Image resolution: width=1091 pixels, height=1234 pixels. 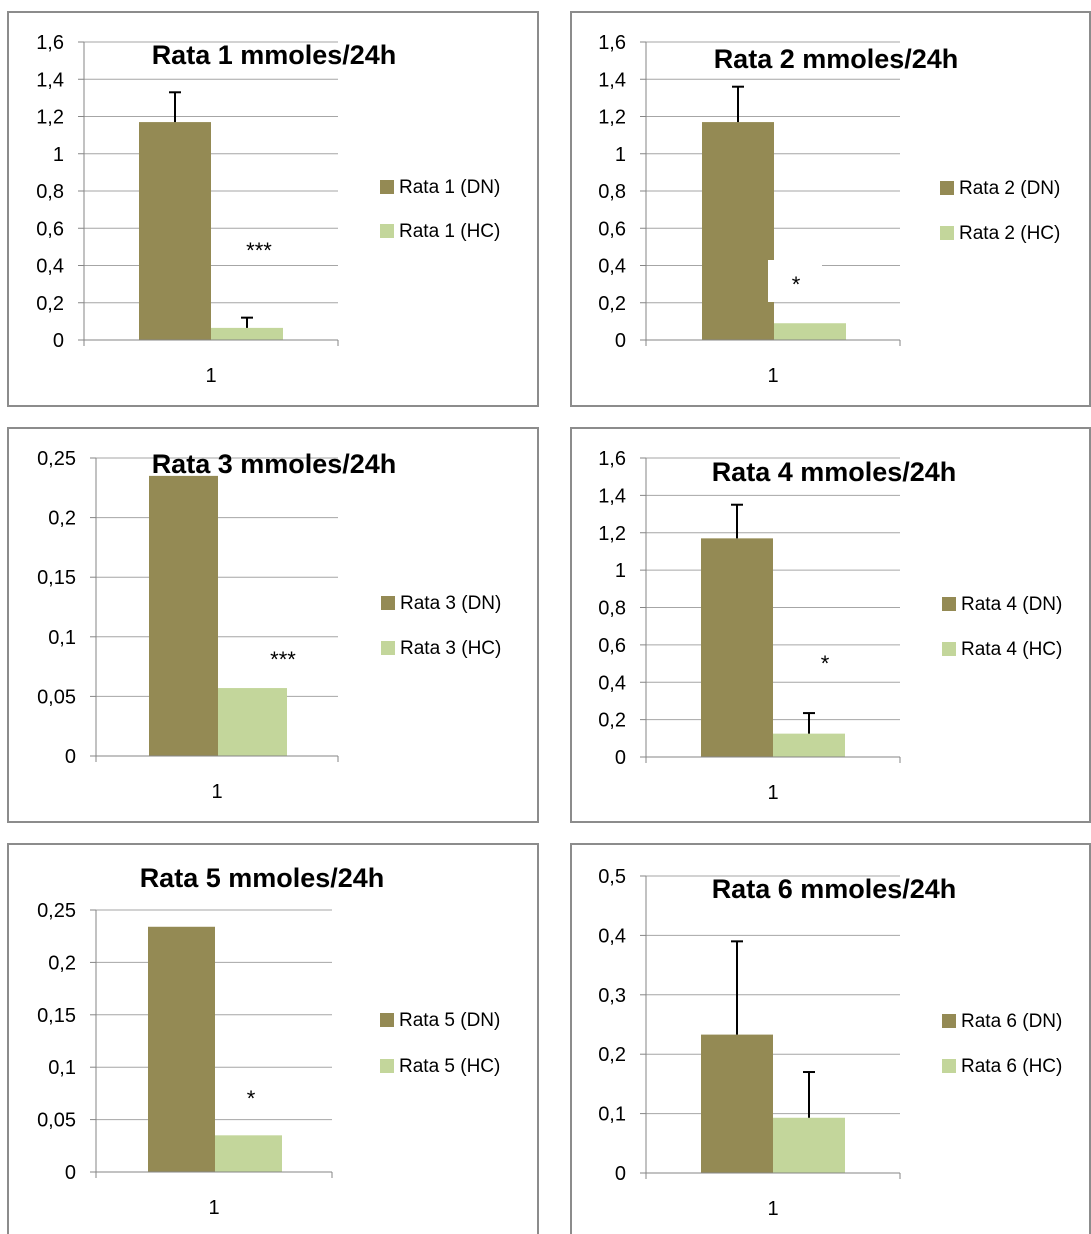 I want to click on chart-title: Rata 6 mmoles/24h, so click(x=834, y=889).